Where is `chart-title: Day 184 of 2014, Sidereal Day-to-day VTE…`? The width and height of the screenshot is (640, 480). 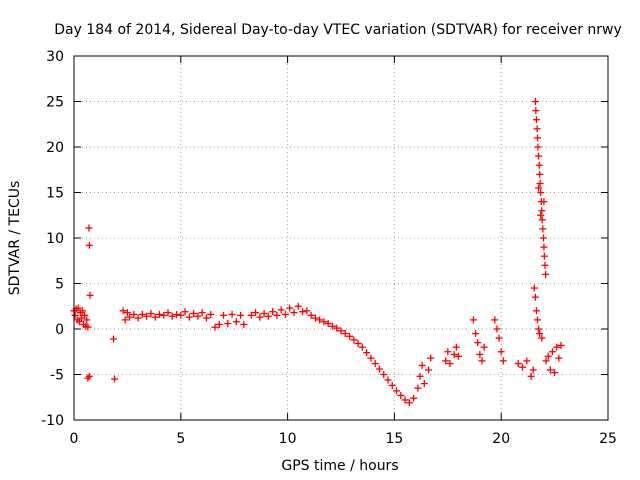
chart-title: Day 184 of 2014, Sidereal Day-to-day VTE… is located at coordinates (338, 30).